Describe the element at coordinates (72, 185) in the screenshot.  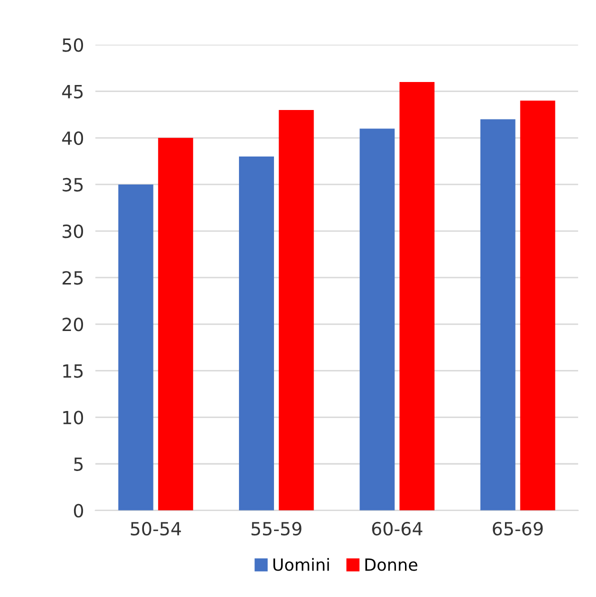
I see `y-tick-label: 35` at that location.